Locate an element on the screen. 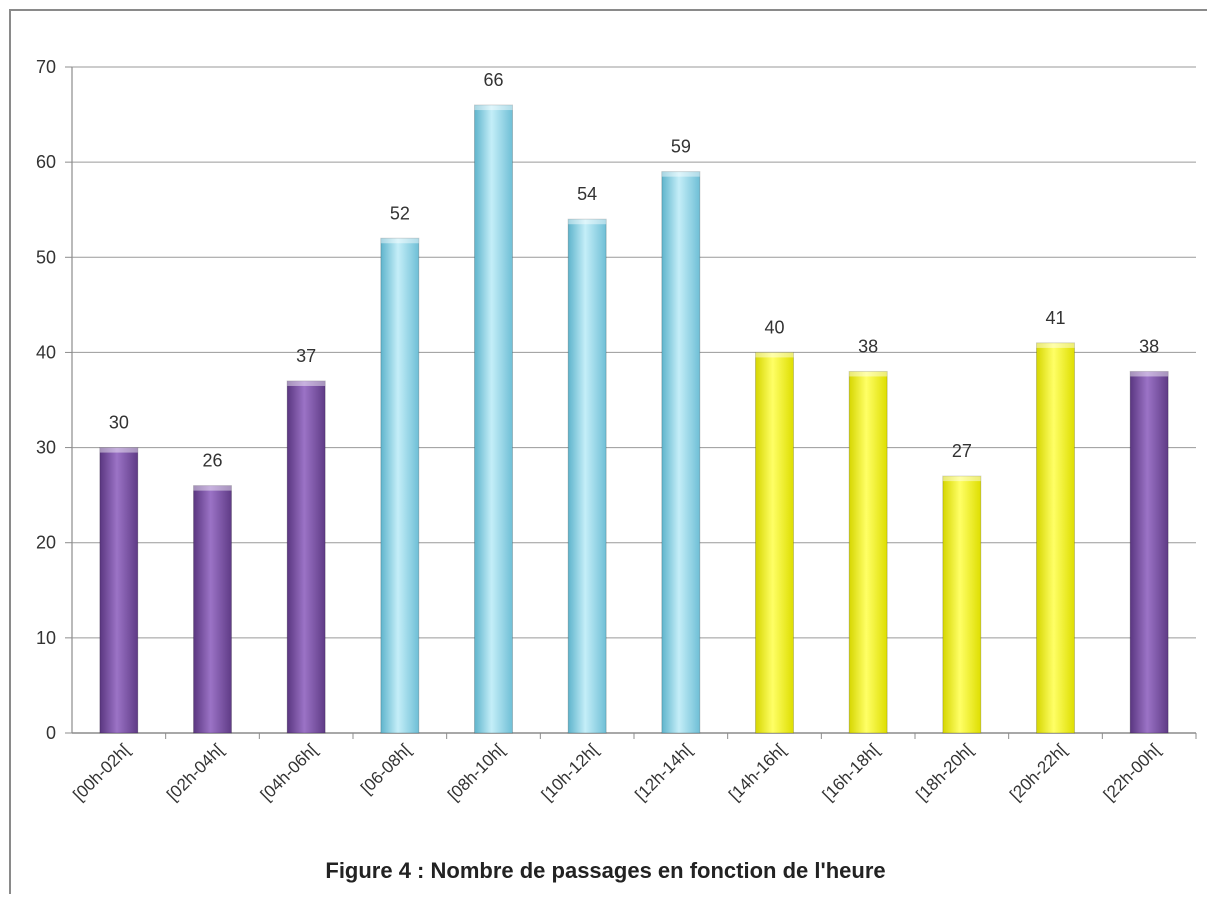 This screenshot has height=898, width=1211. data-label: 40 is located at coordinates (774, 327).